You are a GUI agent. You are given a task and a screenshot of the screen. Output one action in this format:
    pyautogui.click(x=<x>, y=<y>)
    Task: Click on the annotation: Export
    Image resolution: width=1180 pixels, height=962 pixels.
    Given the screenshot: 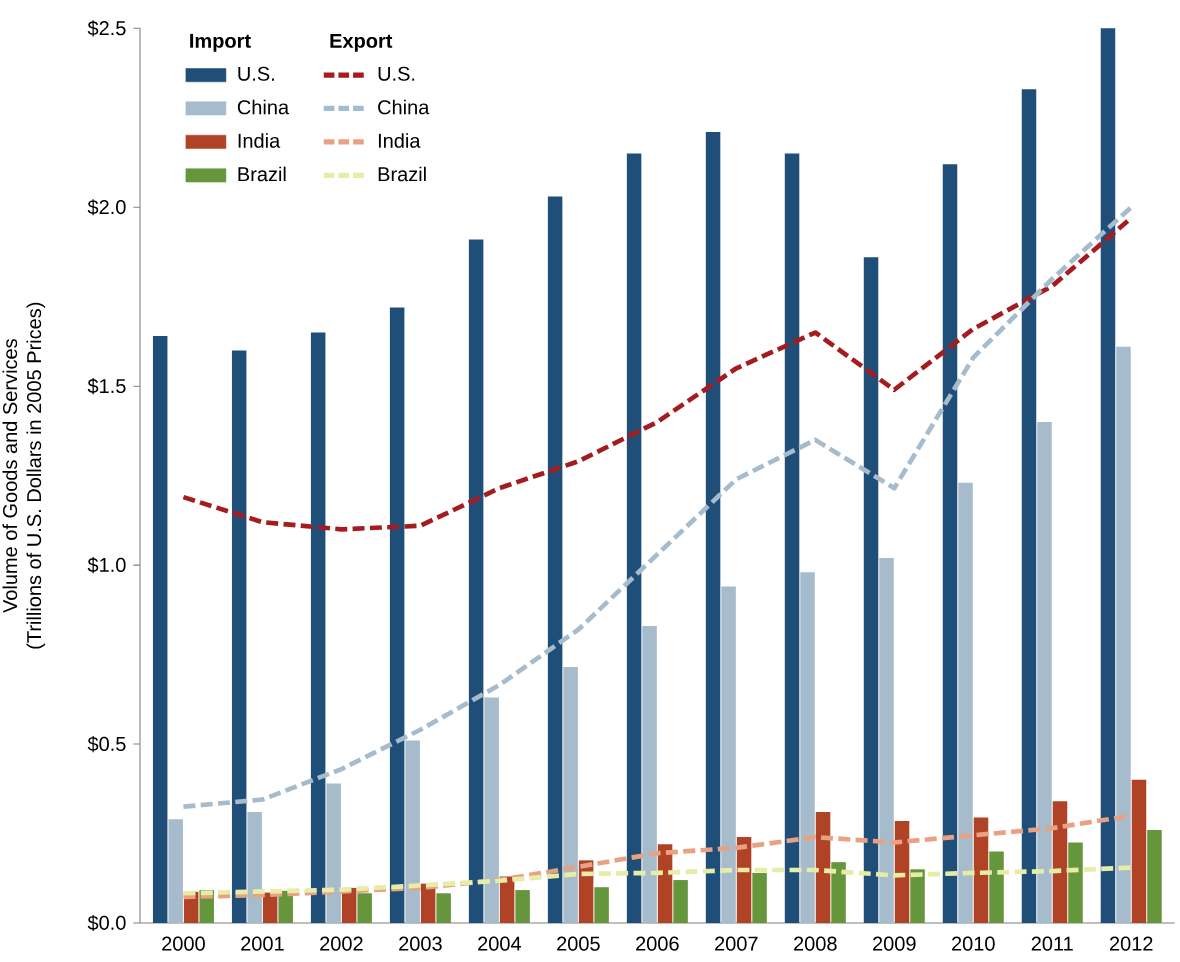 What is the action you would take?
    pyautogui.click(x=361, y=42)
    